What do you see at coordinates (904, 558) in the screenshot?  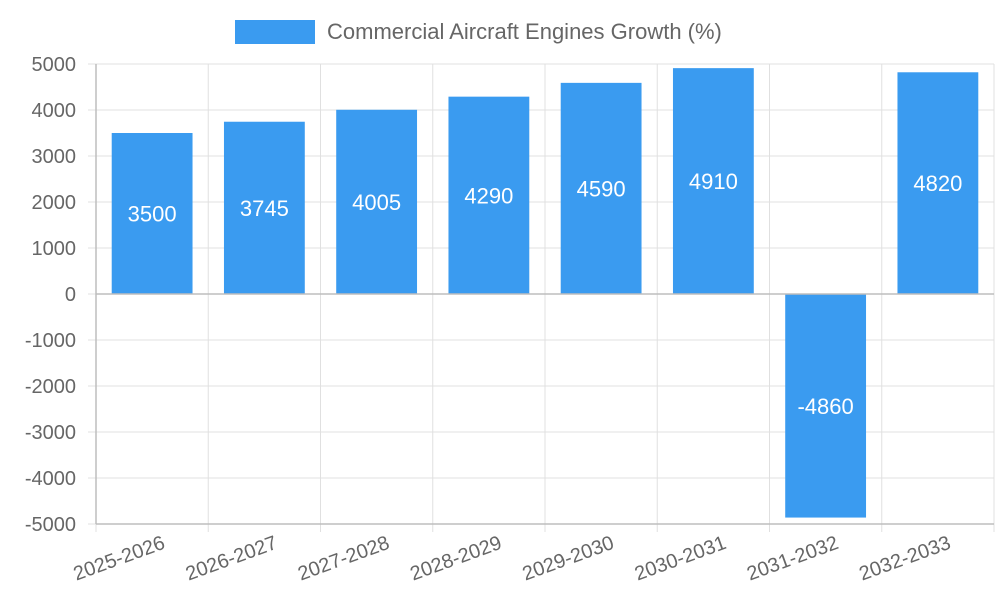 I see `x-tick-label: 2032-2033` at bounding box center [904, 558].